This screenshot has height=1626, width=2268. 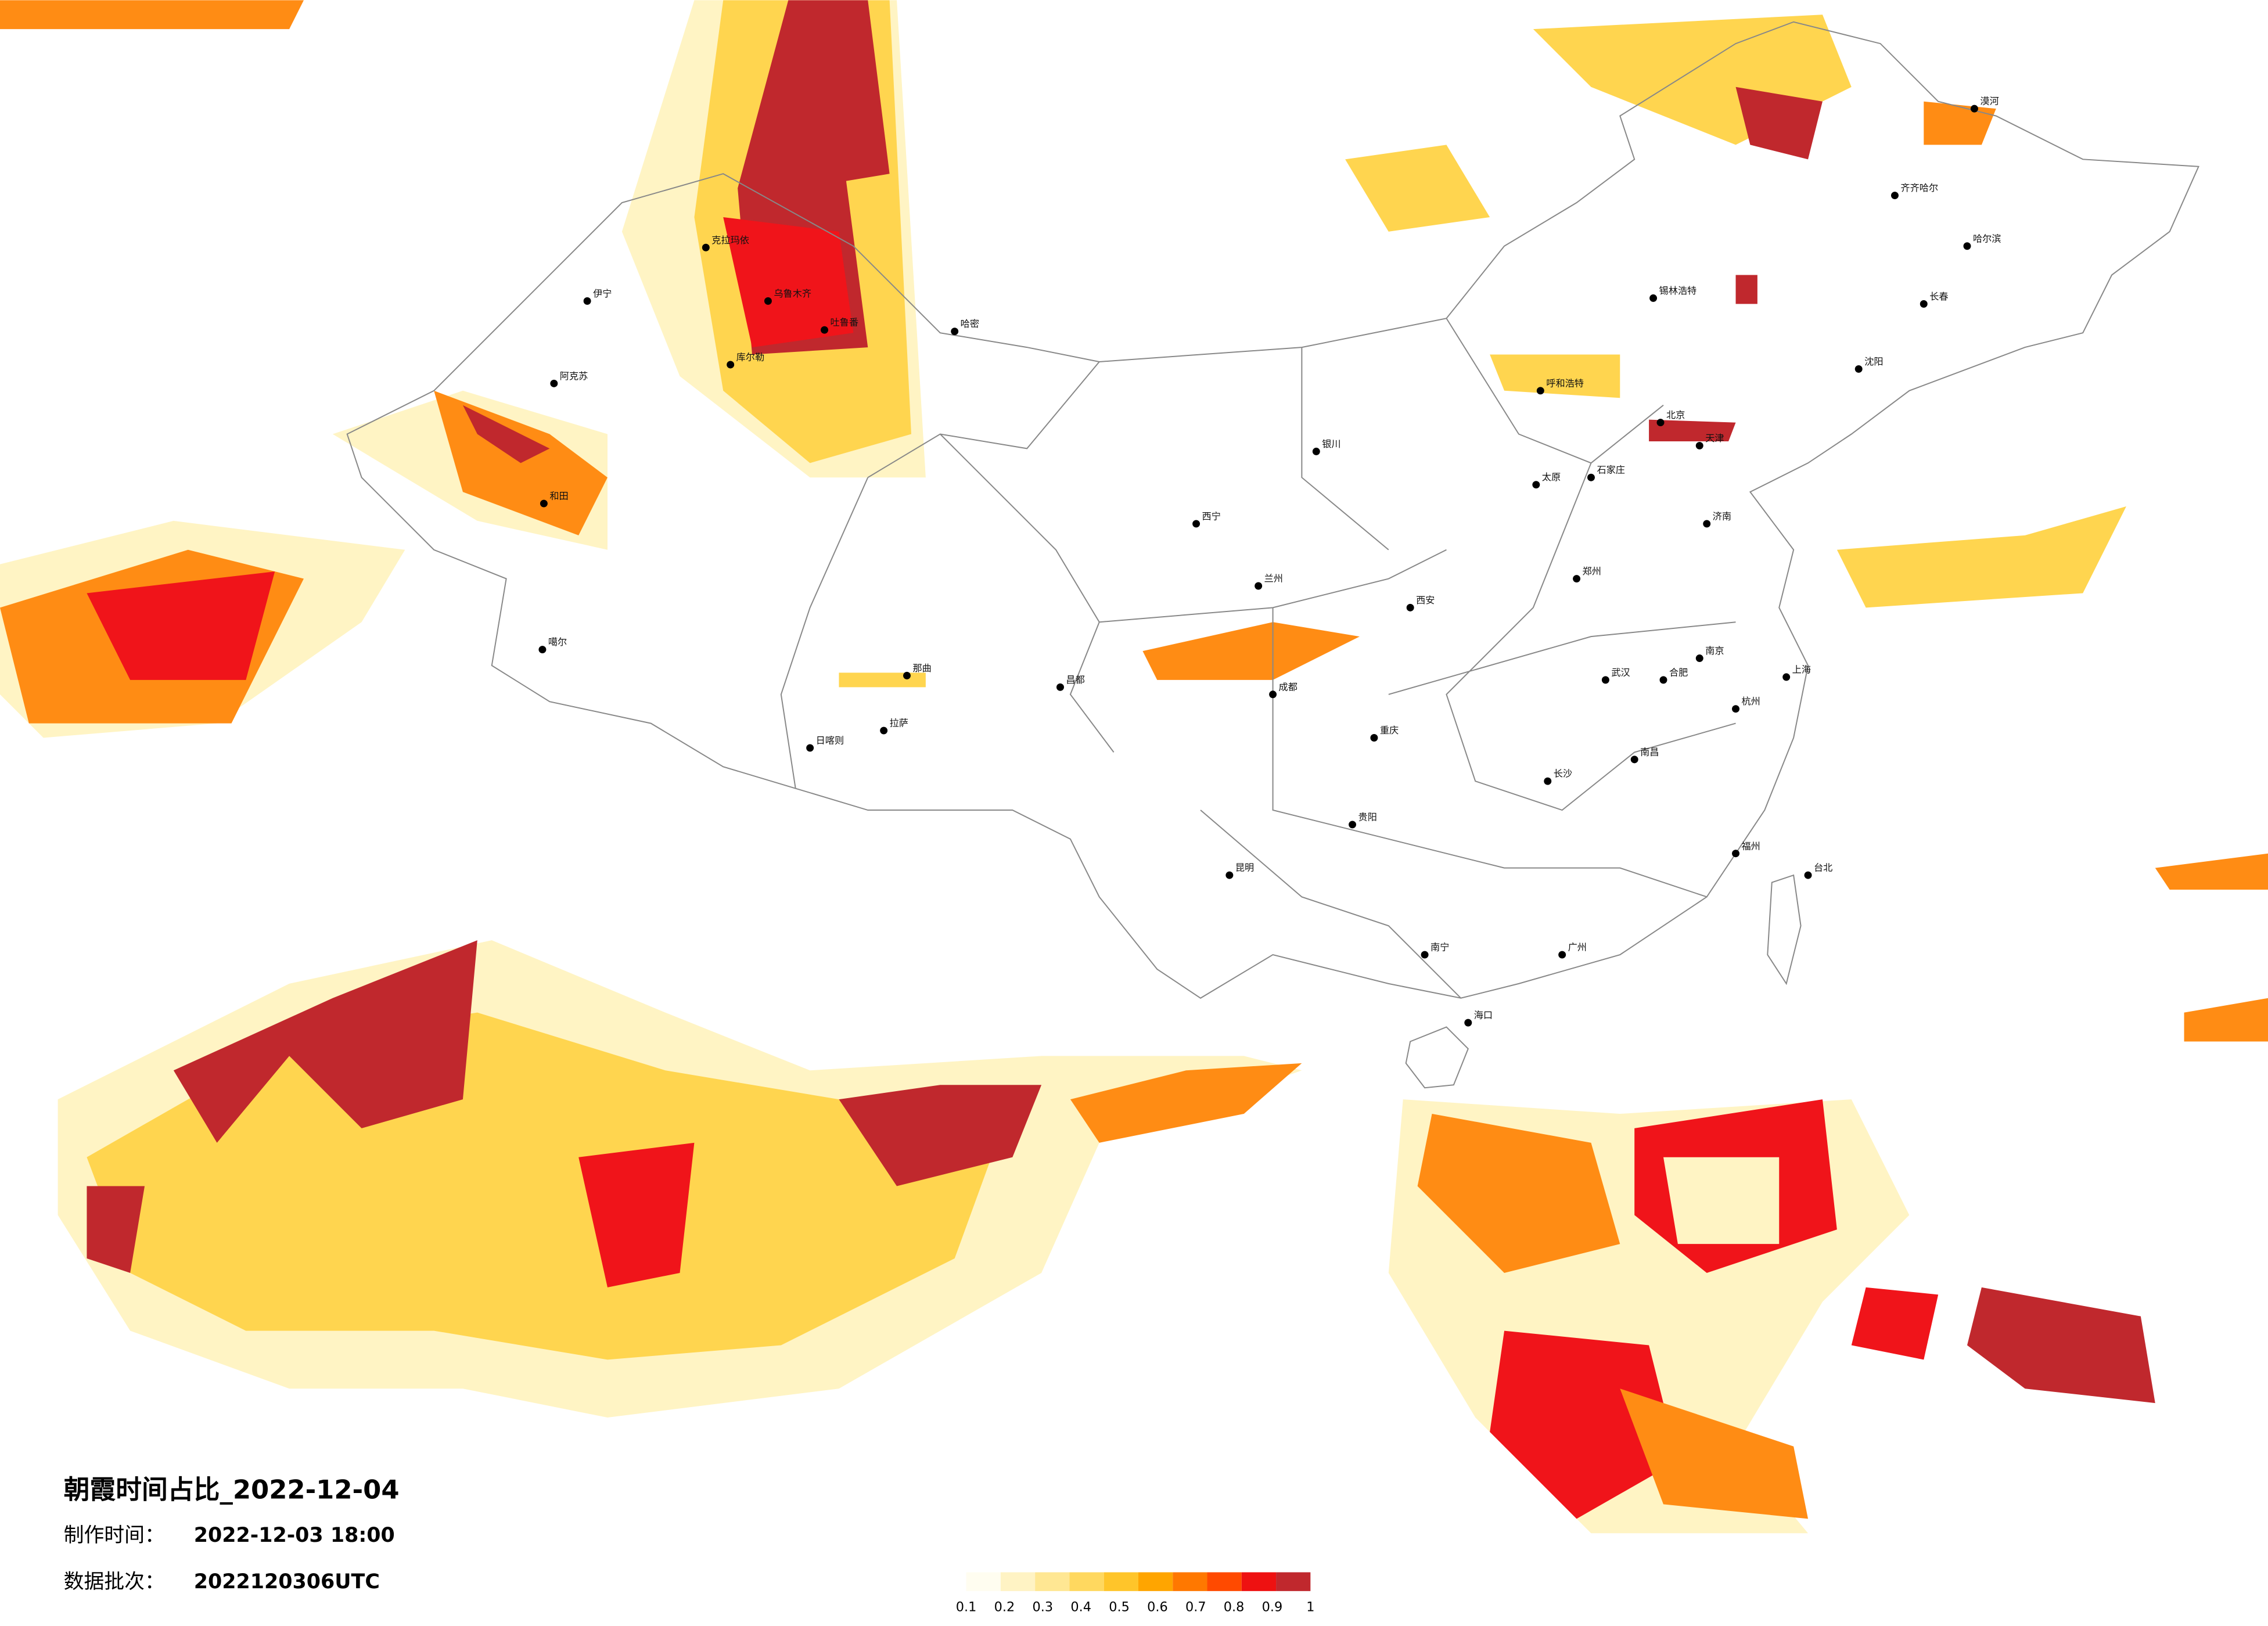 What do you see at coordinates (845, 322) in the screenshot?
I see `city-label: 吐鲁番` at bounding box center [845, 322].